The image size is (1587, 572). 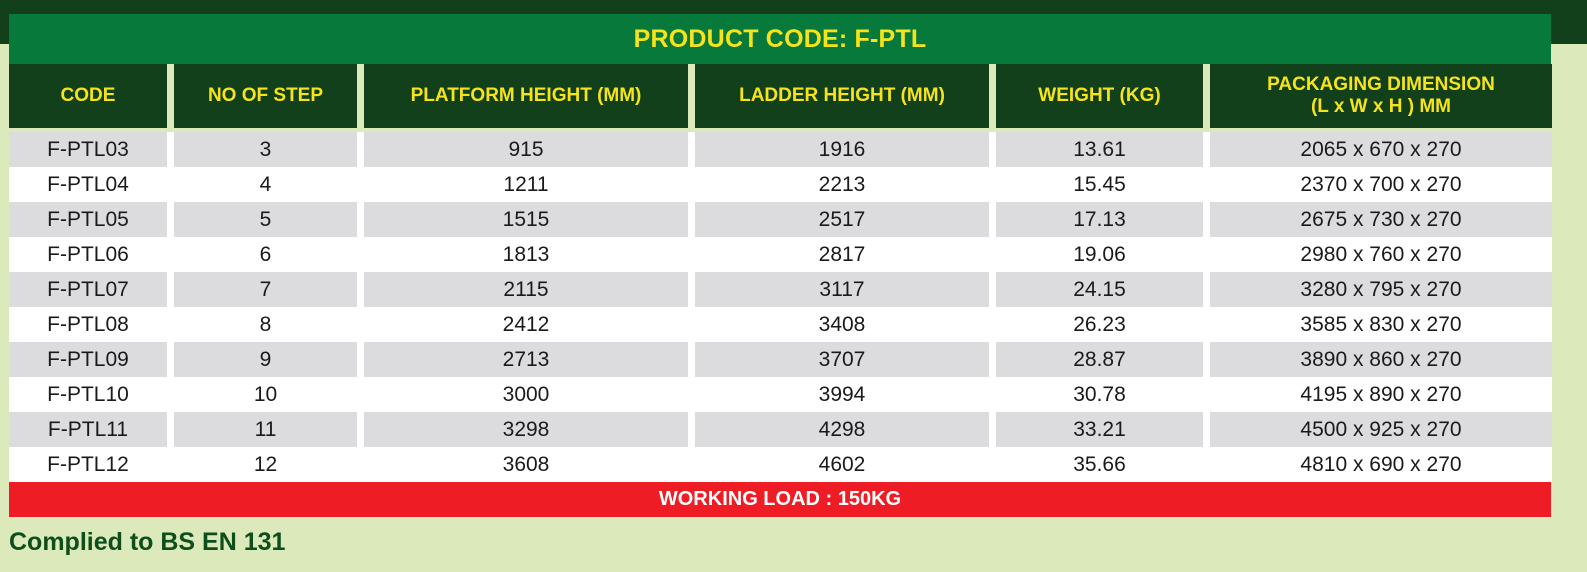 I want to click on cell-weight: 30.78, so click(x=1099, y=394).